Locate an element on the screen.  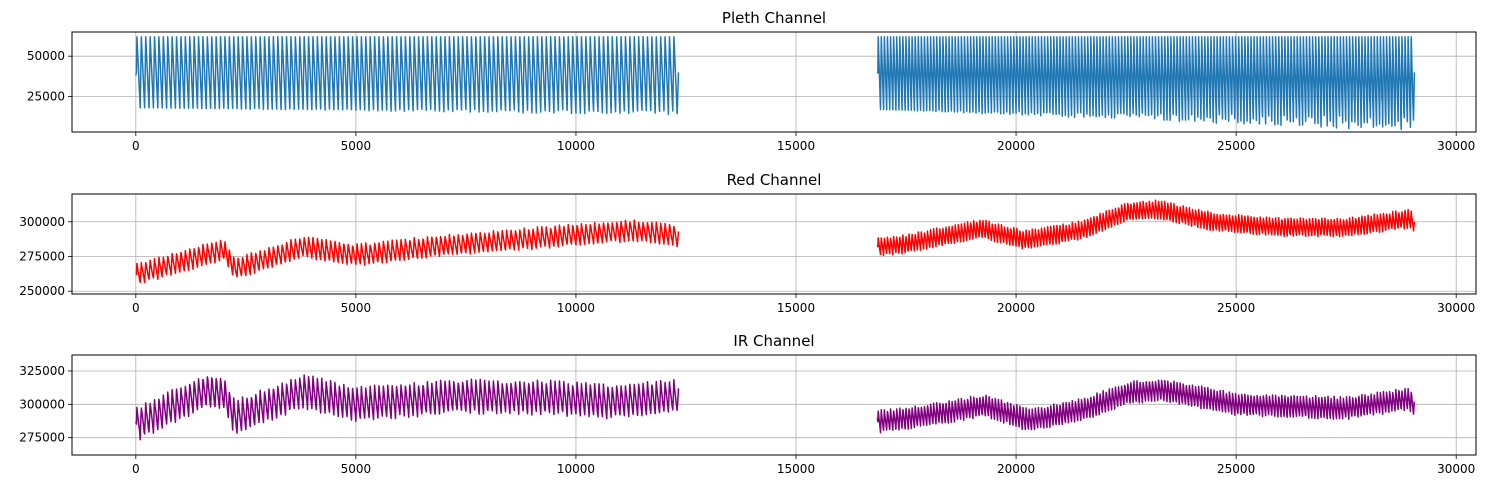
series-red is located at coordinates (775, 241).